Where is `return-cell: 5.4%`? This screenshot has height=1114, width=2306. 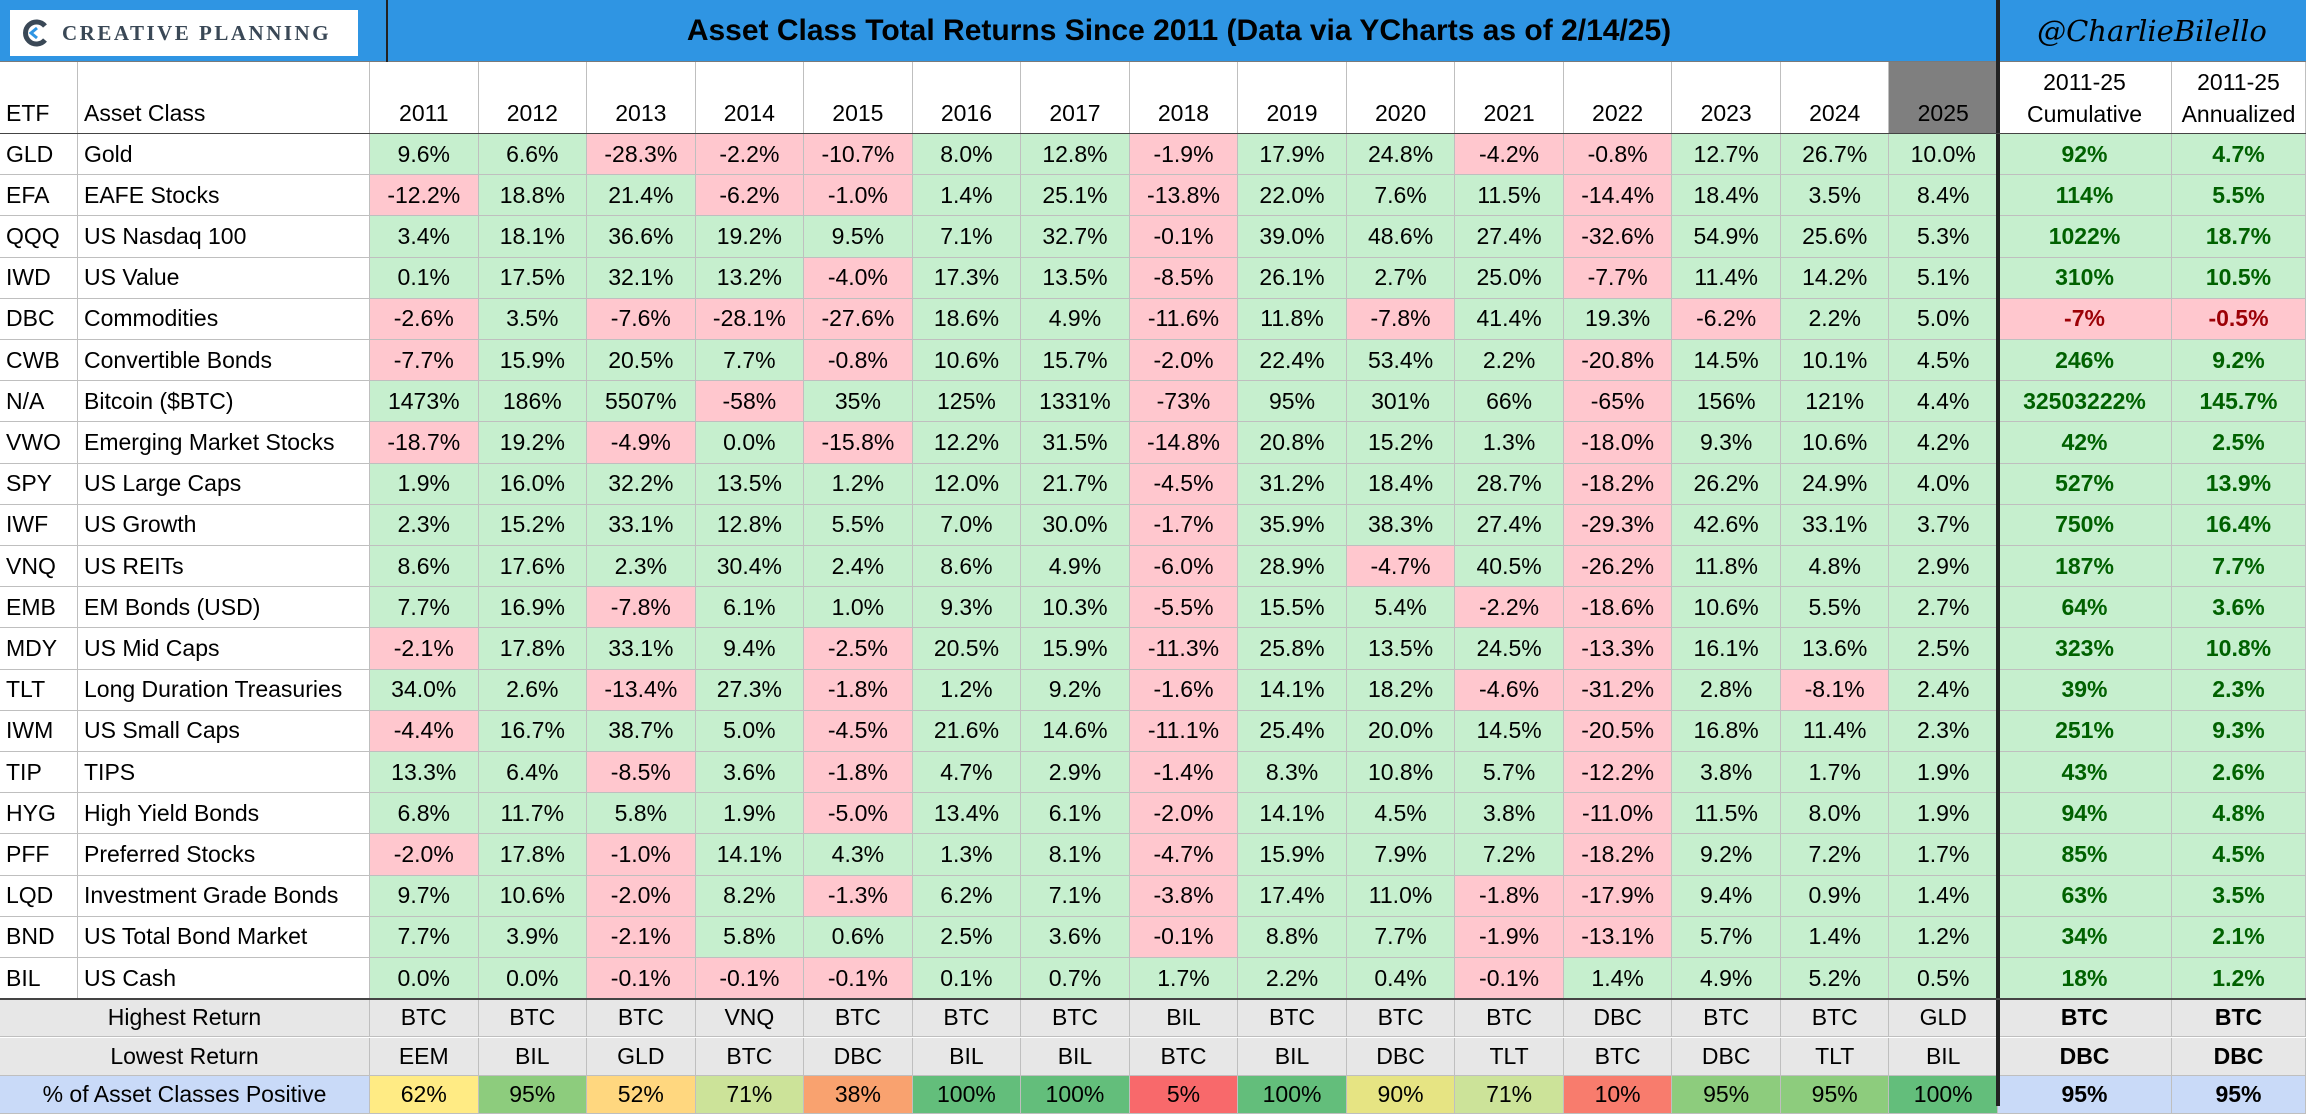 return-cell: 5.4% is located at coordinates (1401, 608).